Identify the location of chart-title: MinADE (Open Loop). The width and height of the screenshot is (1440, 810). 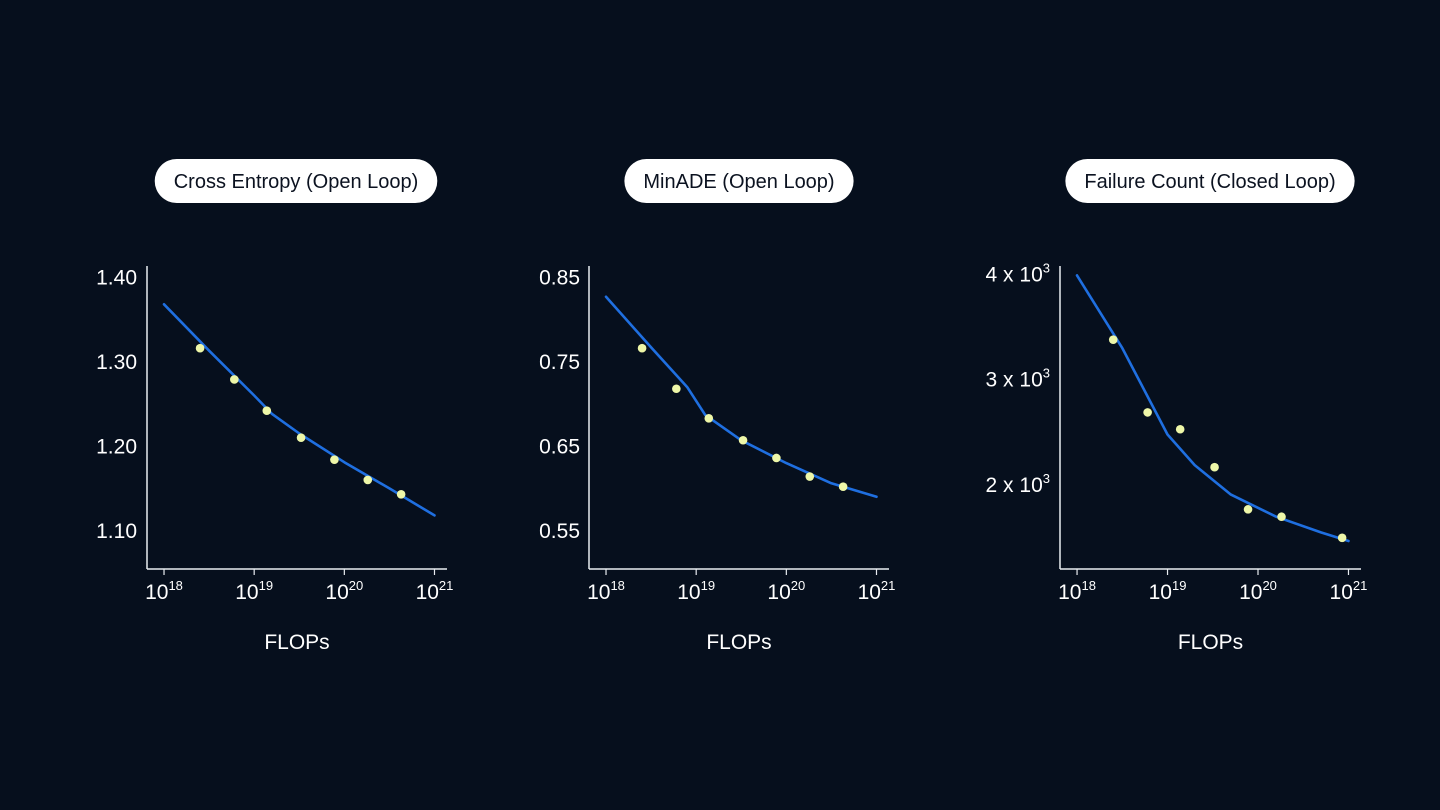
(738, 182).